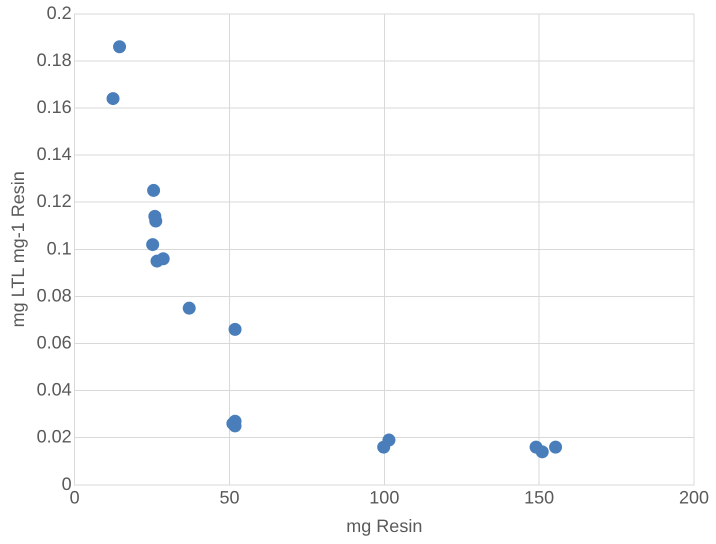 This screenshot has height=544, width=716. What do you see at coordinates (59, 12) in the screenshot?
I see `y-tick-label: 0.2` at bounding box center [59, 12].